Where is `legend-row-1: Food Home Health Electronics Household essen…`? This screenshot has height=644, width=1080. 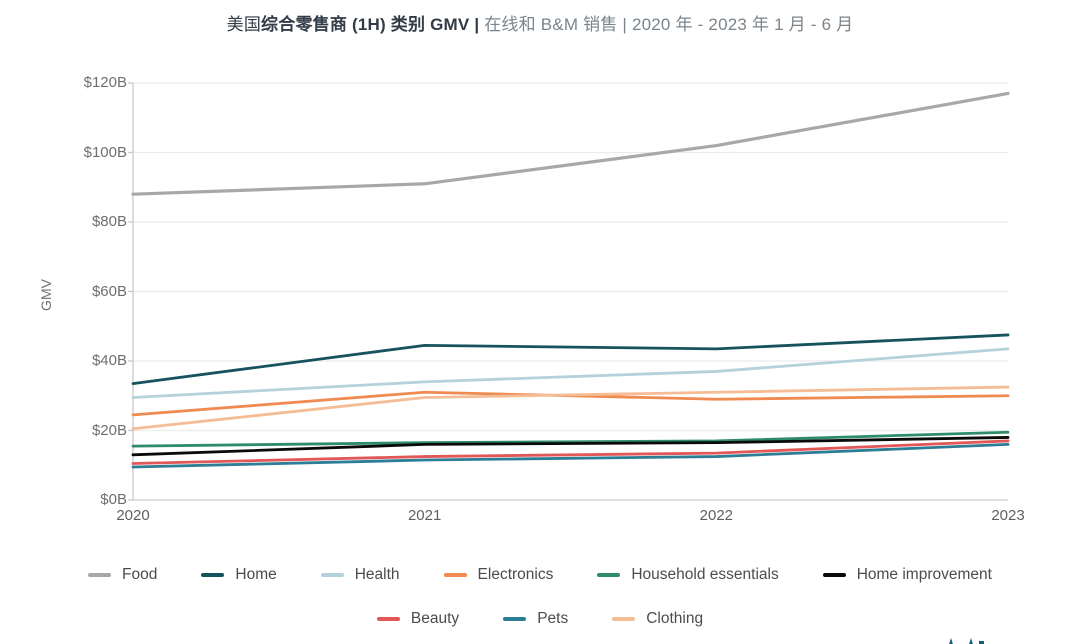
legend-row-1: Food Home Health Electronics Household essen… is located at coordinates (540, 575).